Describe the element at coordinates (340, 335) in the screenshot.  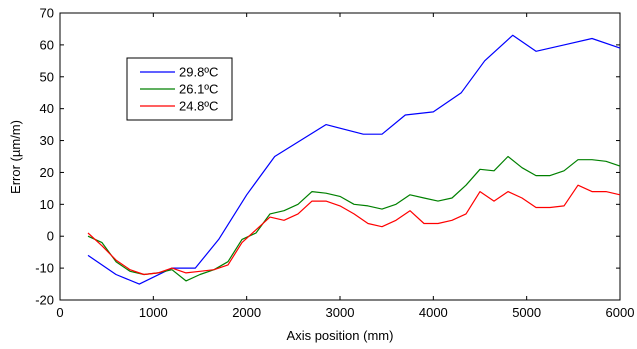
I see `x-axis-label: Axis position (mm)` at that location.